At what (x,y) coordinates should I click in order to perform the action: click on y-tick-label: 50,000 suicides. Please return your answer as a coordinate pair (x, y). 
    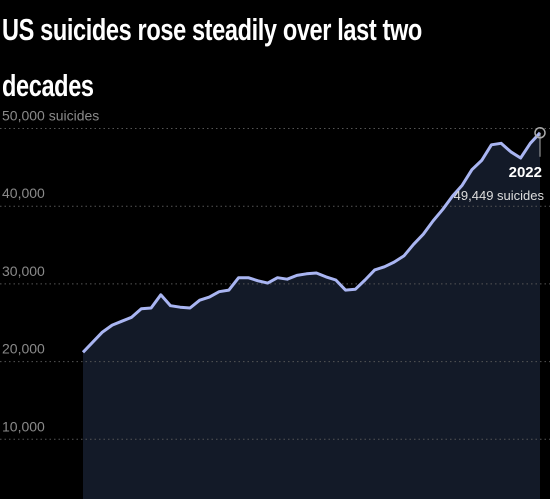
    Looking at the image, I should click on (50, 116).